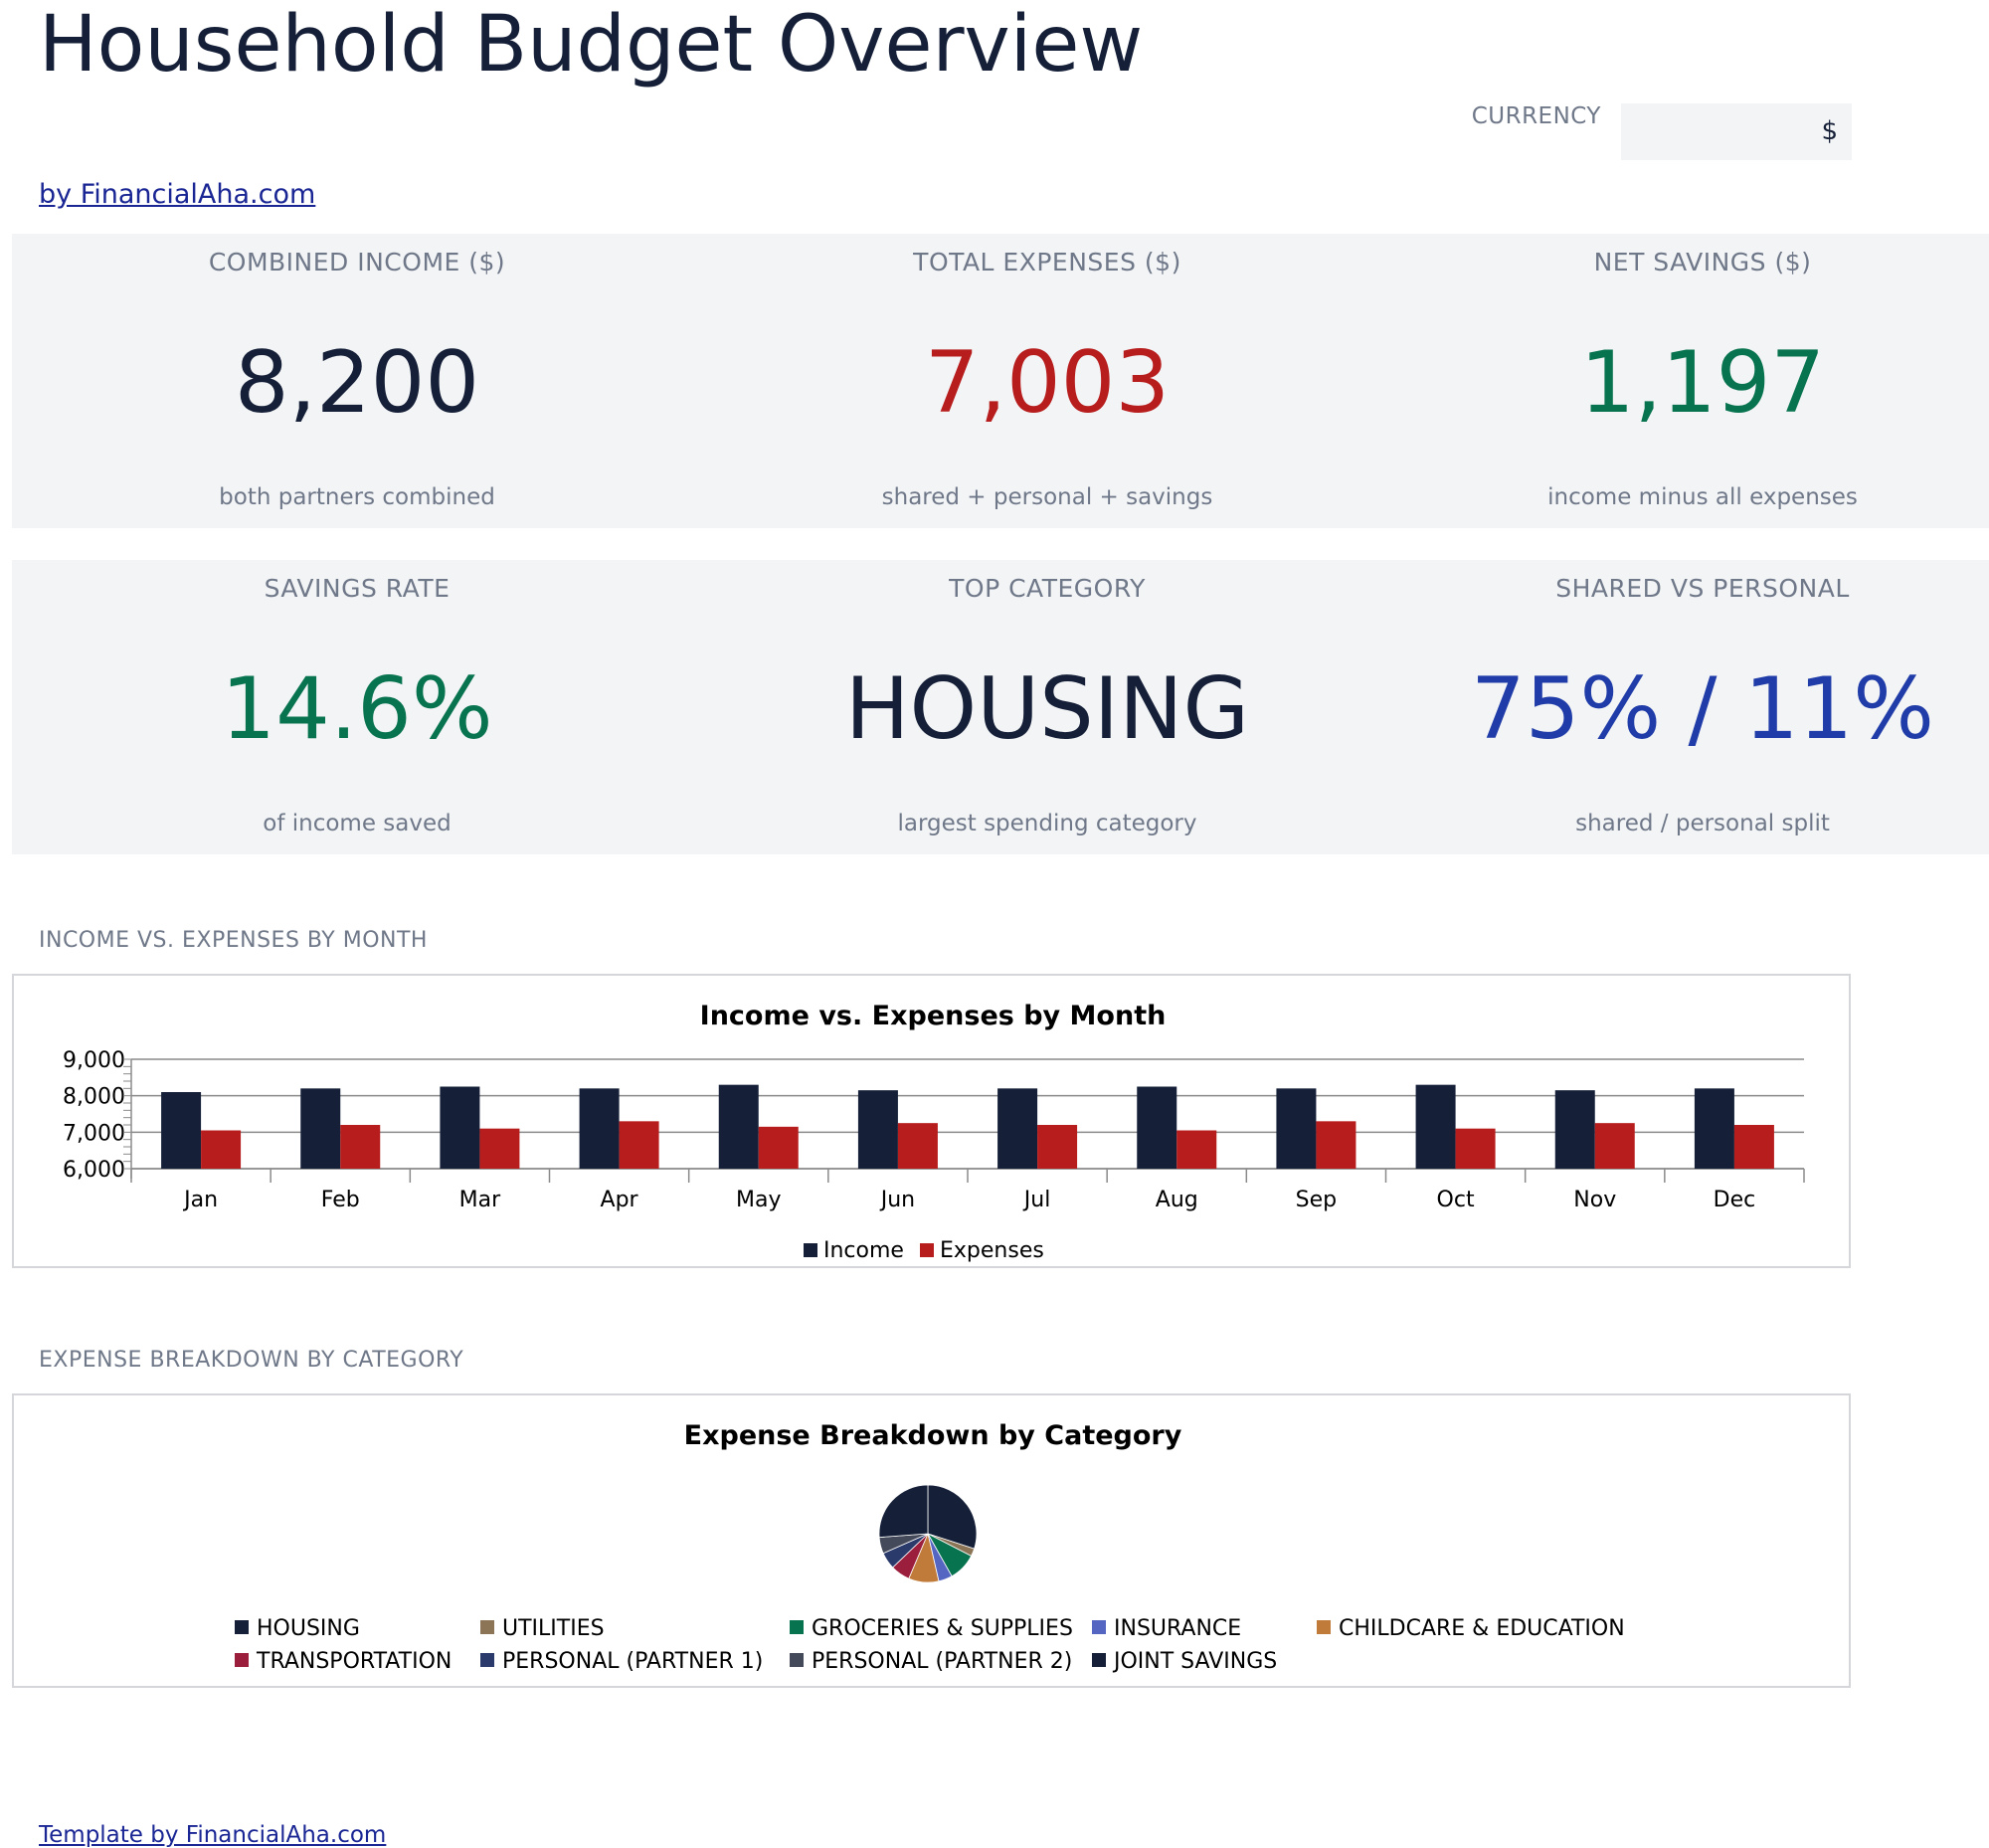  I want to click on footer-link: Template by FinancialAha.com, so click(213, 1835).